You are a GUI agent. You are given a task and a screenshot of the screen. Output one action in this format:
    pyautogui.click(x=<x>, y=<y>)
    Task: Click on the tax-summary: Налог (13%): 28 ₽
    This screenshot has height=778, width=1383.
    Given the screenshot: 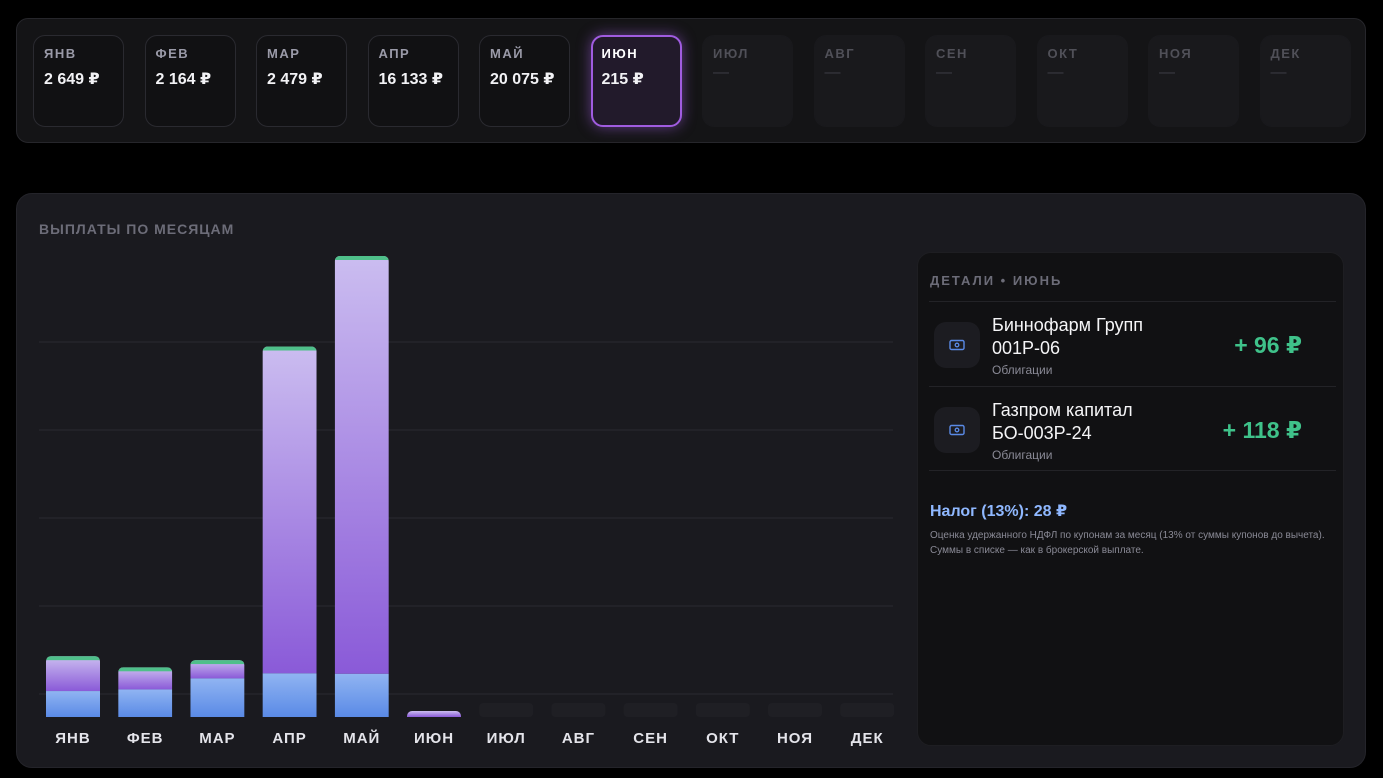 What is the action you would take?
    pyautogui.click(x=999, y=511)
    